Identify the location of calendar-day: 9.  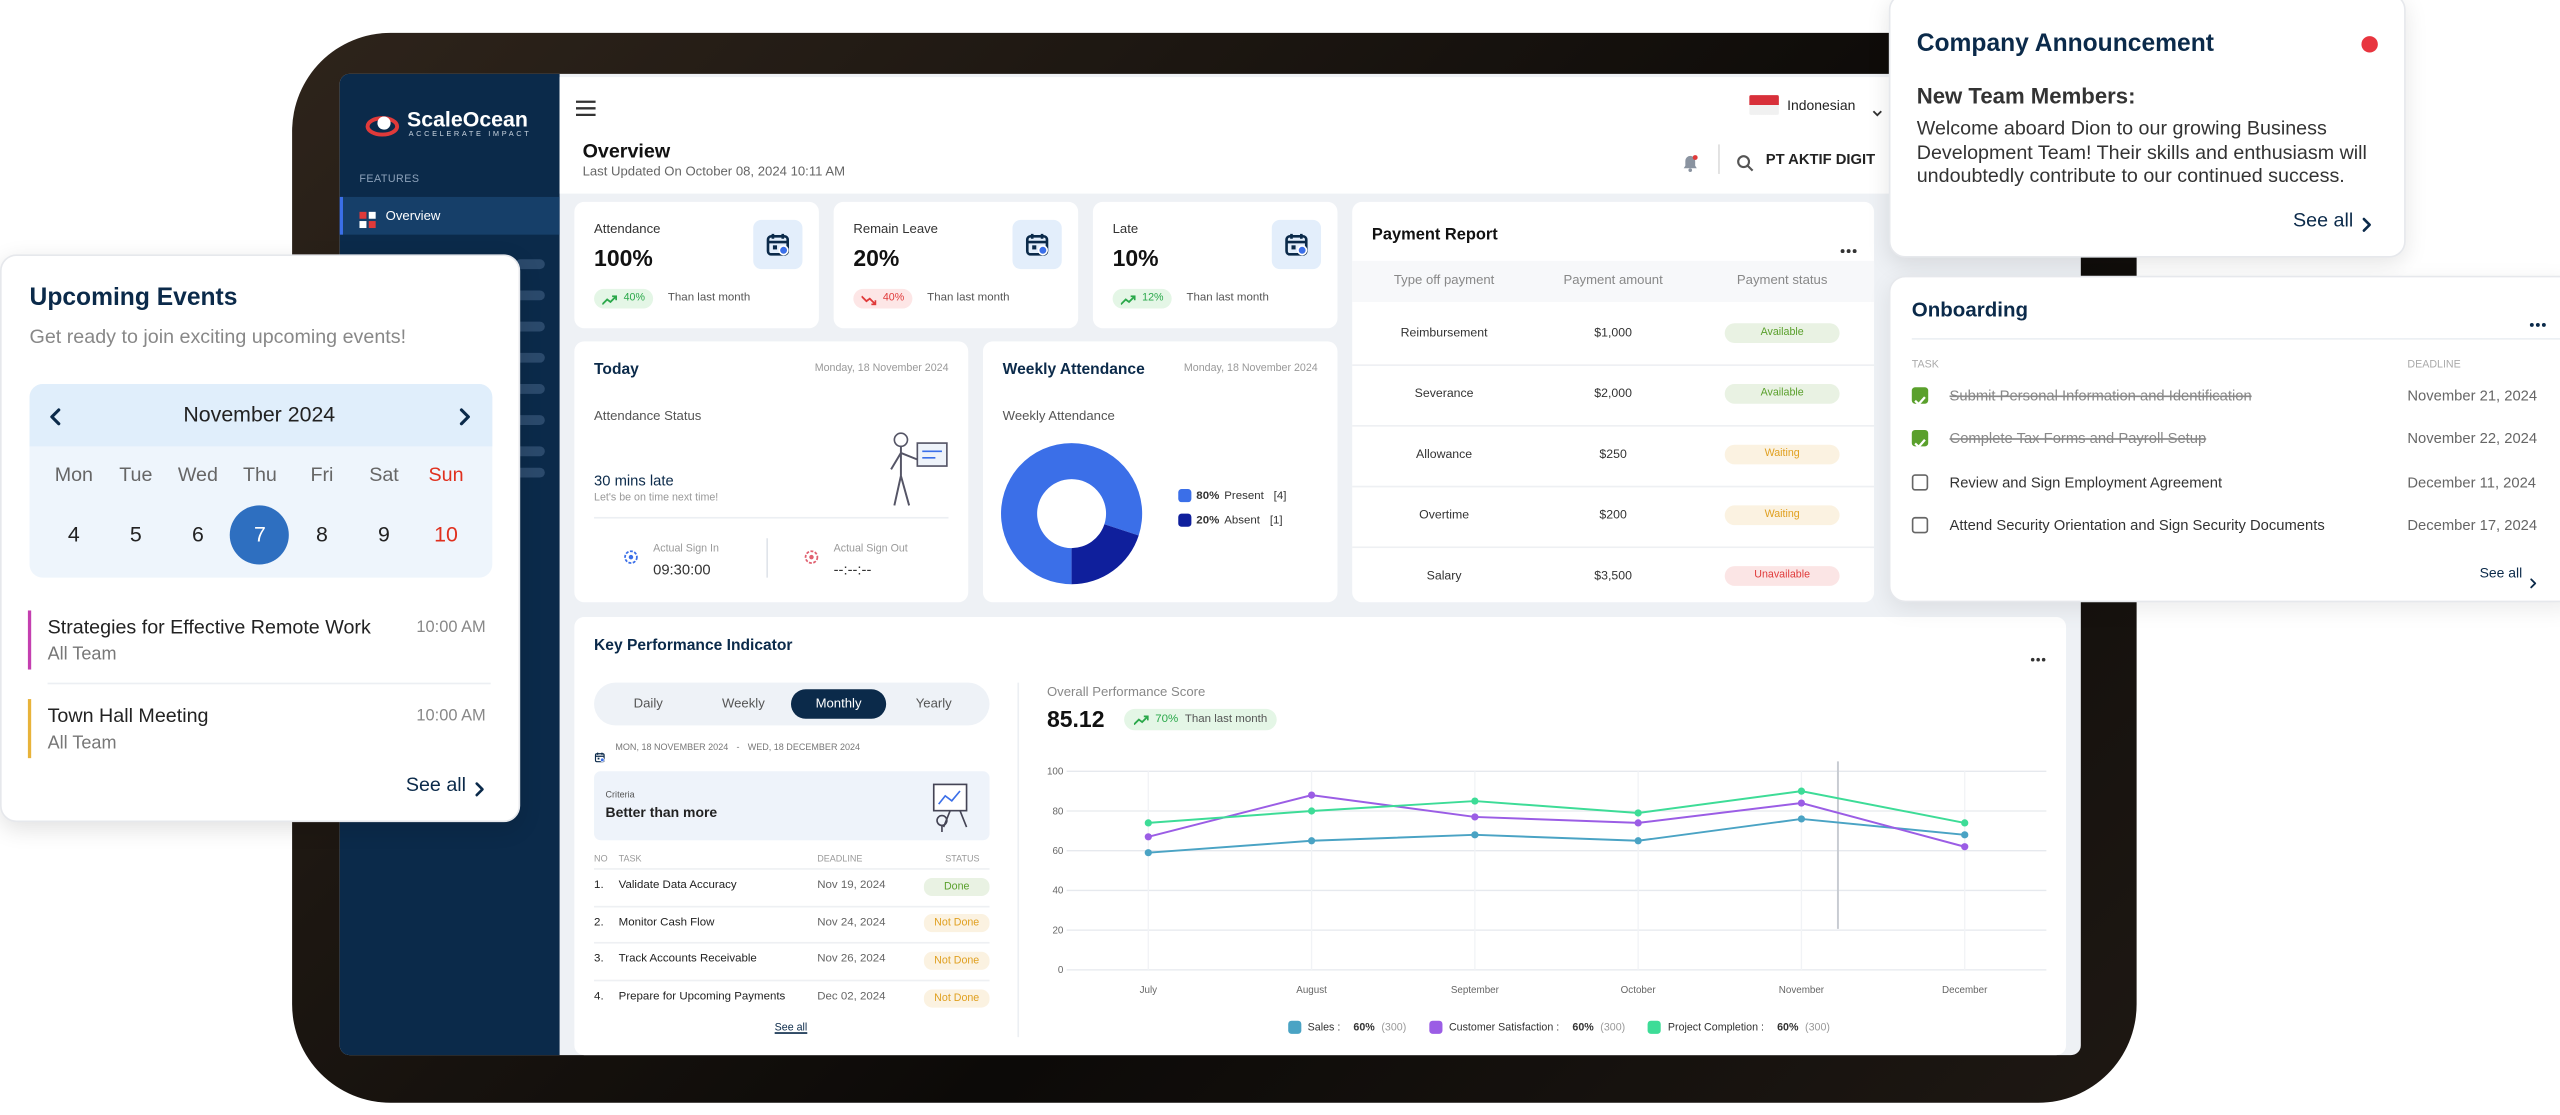
(384, 534).